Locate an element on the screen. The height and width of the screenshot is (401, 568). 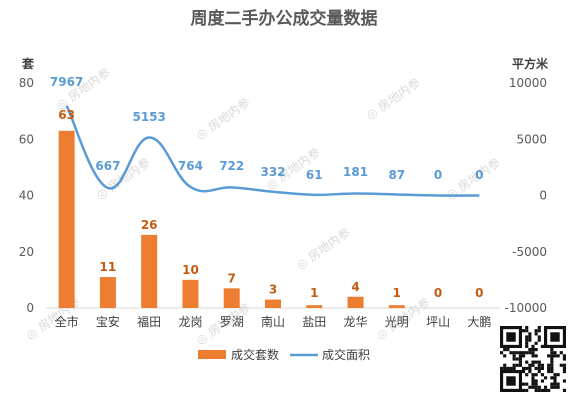
x-tick-label: 罗湖 is located at coordinates (232, 321).